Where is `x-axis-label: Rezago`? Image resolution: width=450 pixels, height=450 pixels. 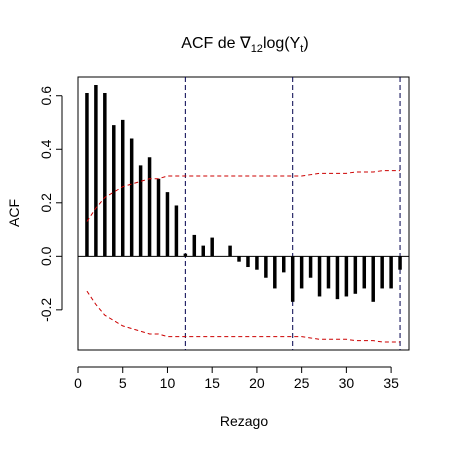 x-axis-label: Rezago is located at coordinates (244, 421).